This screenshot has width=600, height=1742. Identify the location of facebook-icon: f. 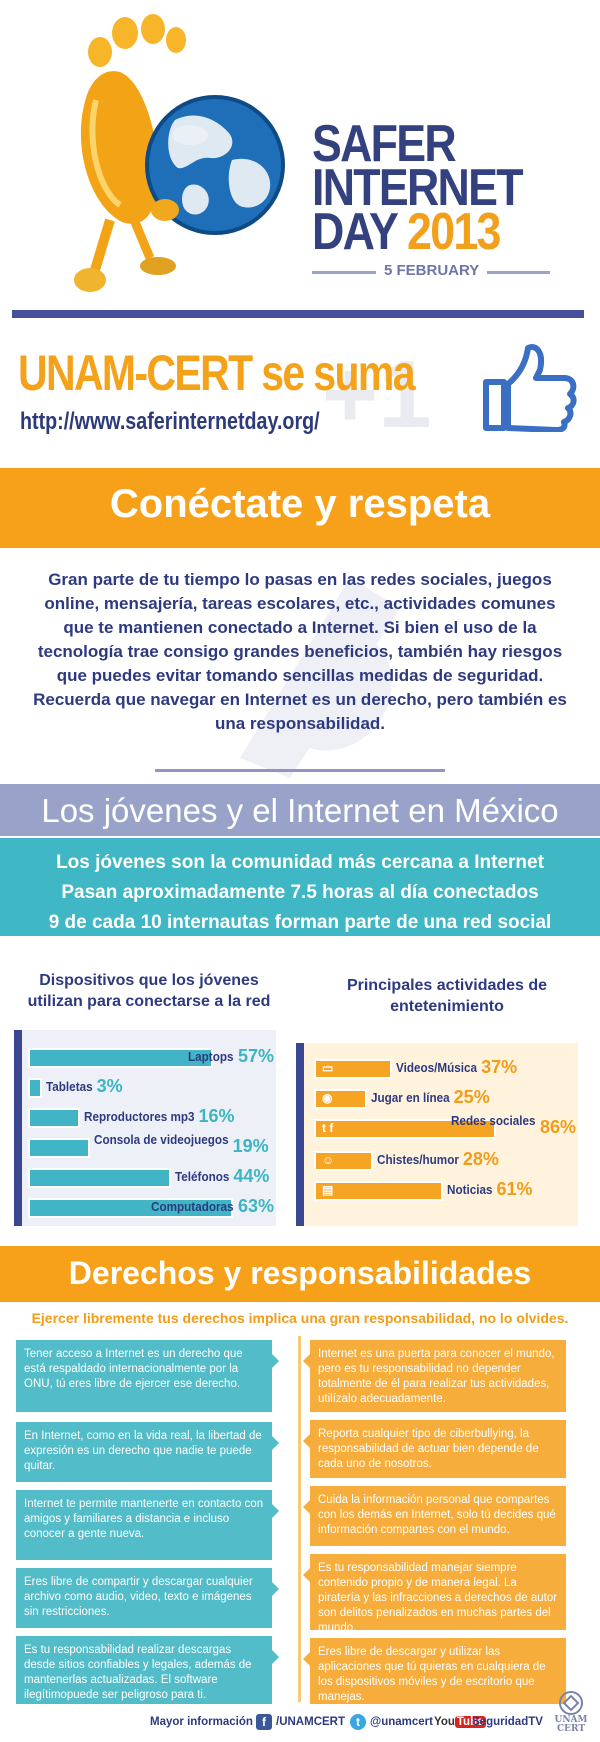
(264, 1722).